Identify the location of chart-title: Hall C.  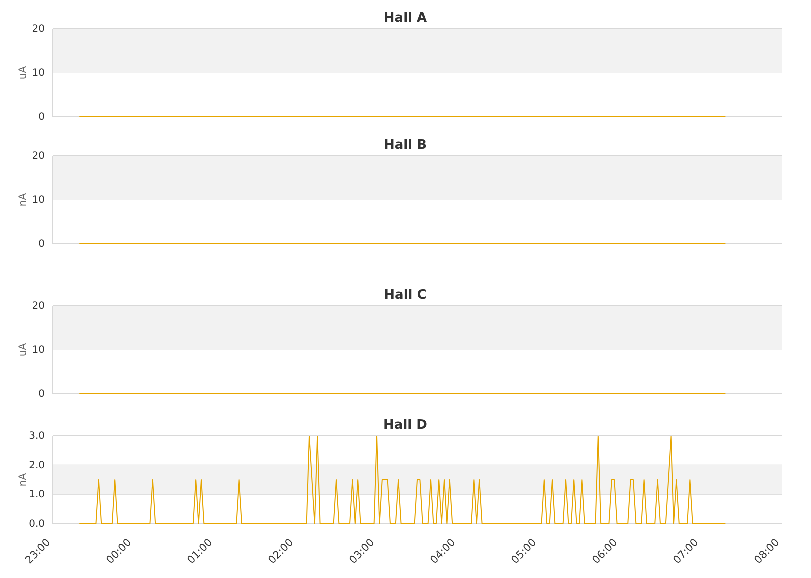
(405, 295).